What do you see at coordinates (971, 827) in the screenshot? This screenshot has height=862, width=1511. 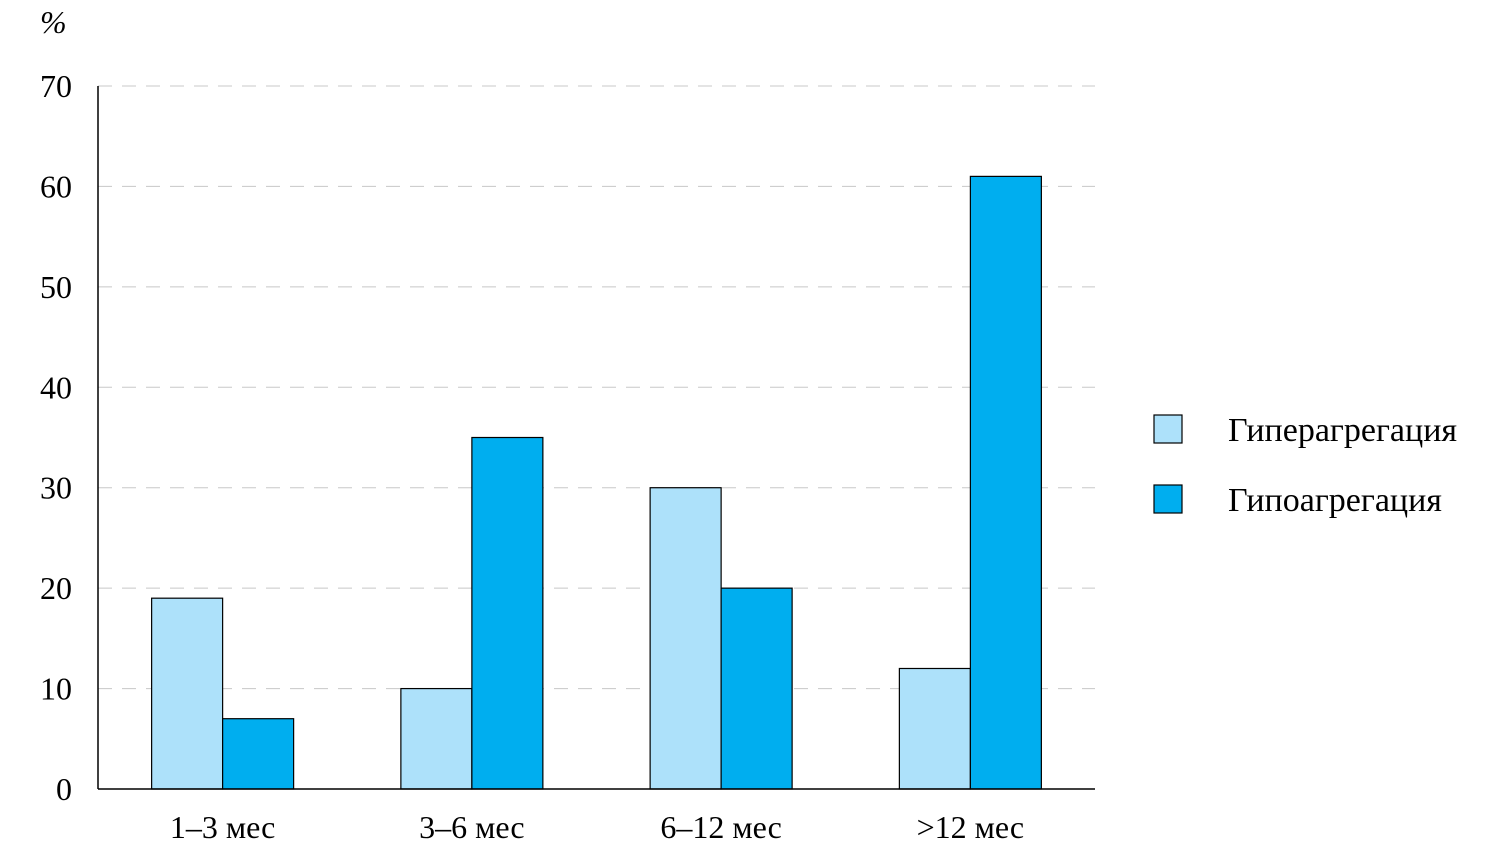 I see `x-tick-label: >12 мес` at bounding box center [971, 827].